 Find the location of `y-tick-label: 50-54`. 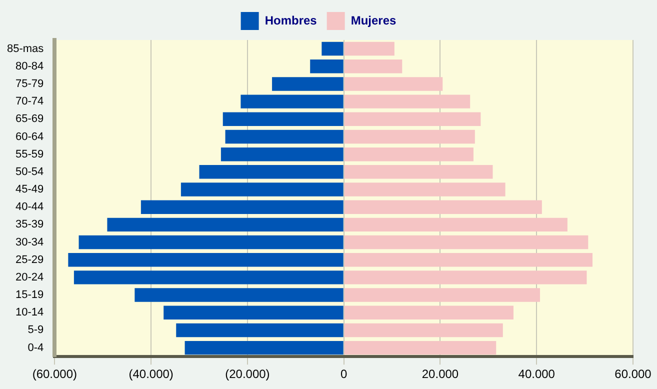

y-tick-label: 50-54 is located at coordinates (30, 172).